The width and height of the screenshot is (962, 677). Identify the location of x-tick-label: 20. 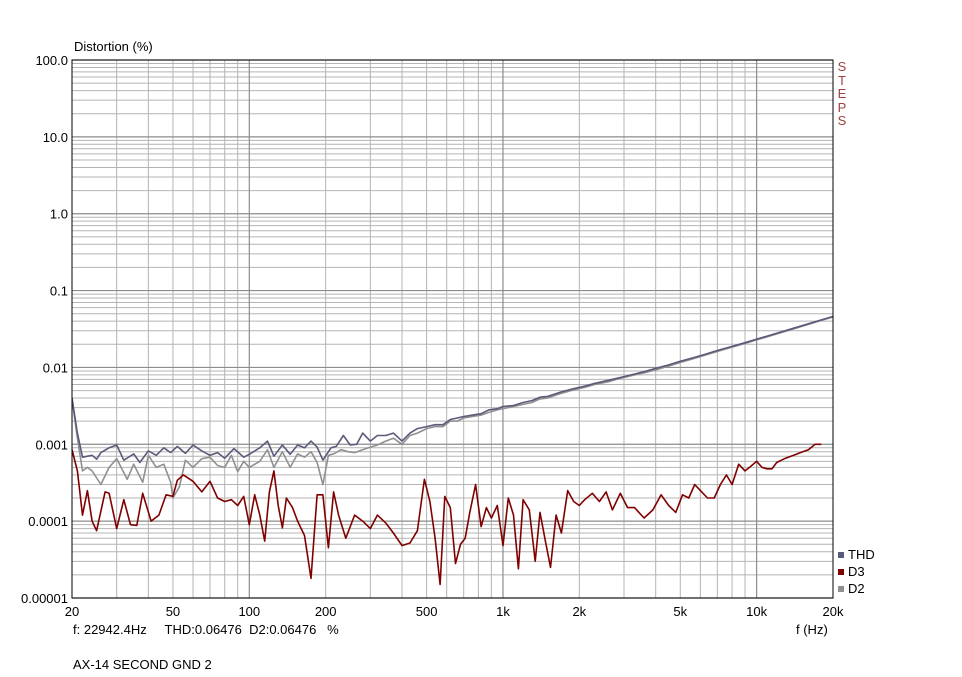
(72, 611).